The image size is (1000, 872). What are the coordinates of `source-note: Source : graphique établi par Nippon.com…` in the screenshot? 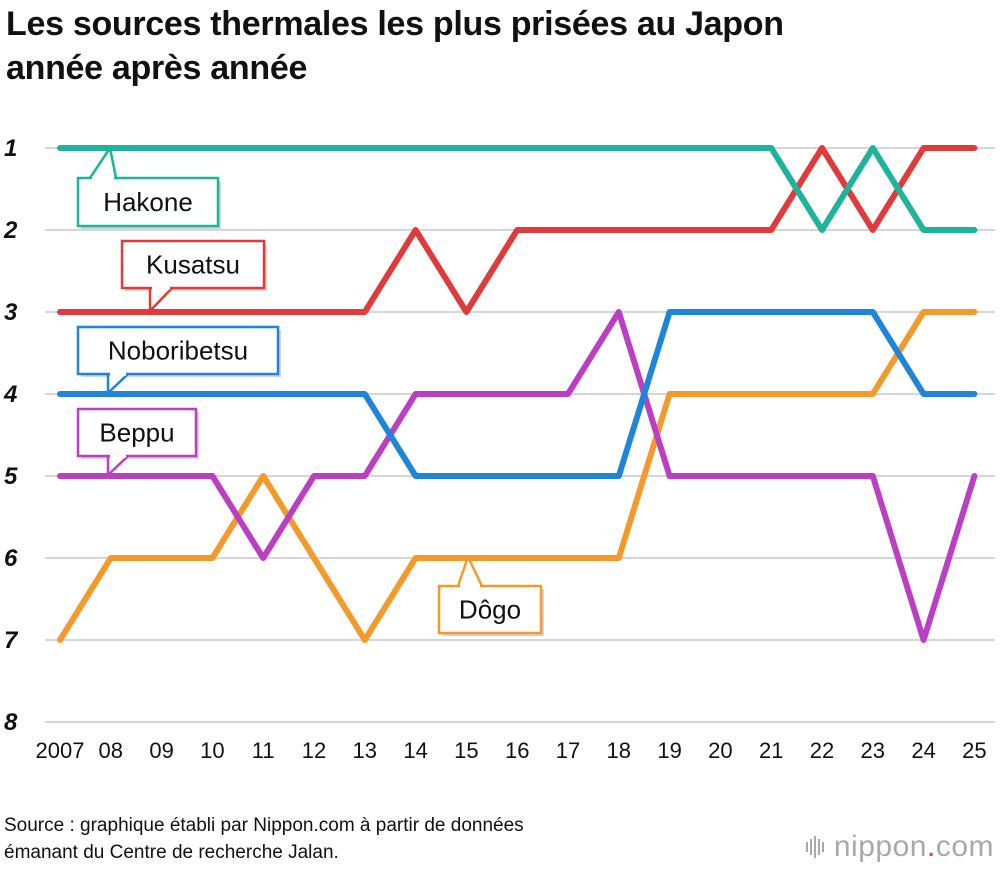 It's located at (264, 839).